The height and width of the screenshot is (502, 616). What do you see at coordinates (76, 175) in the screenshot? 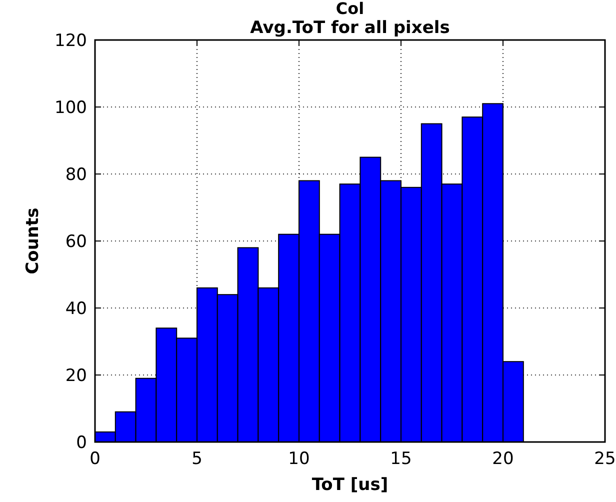
I see `y-tick-label: 80` at bounding box center [76, 175].